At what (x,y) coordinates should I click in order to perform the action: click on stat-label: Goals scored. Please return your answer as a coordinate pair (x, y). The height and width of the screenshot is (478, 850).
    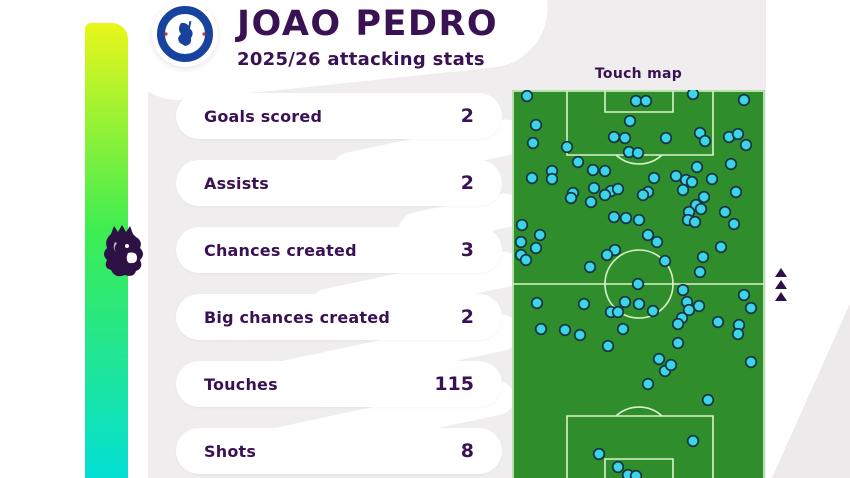
    Looking at the image, I should click on (263, 116).